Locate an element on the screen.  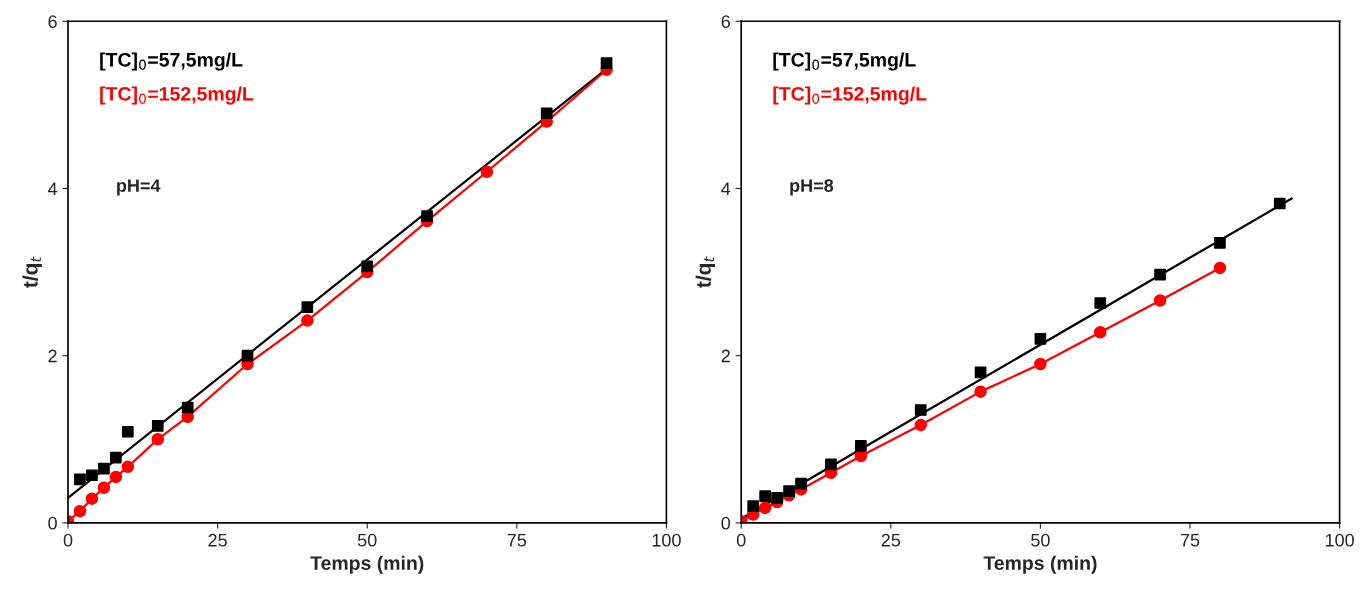
annotation: pH=8 is located at coordinates (812, 187).